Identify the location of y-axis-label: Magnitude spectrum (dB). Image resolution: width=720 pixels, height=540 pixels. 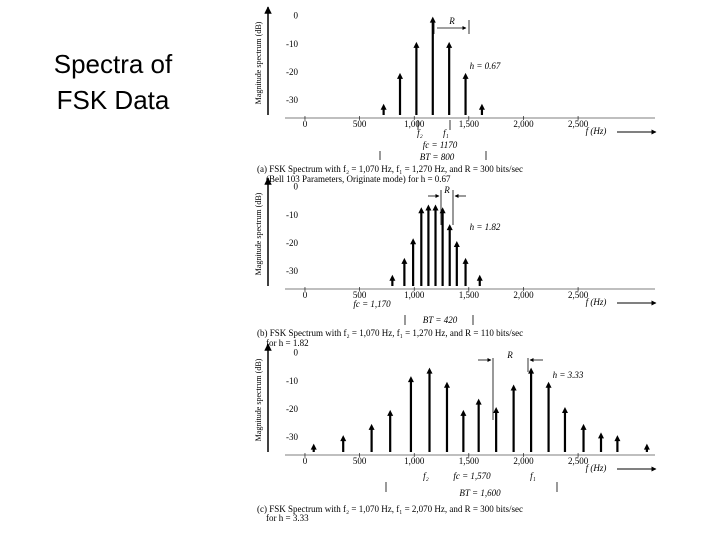
(258, 399).